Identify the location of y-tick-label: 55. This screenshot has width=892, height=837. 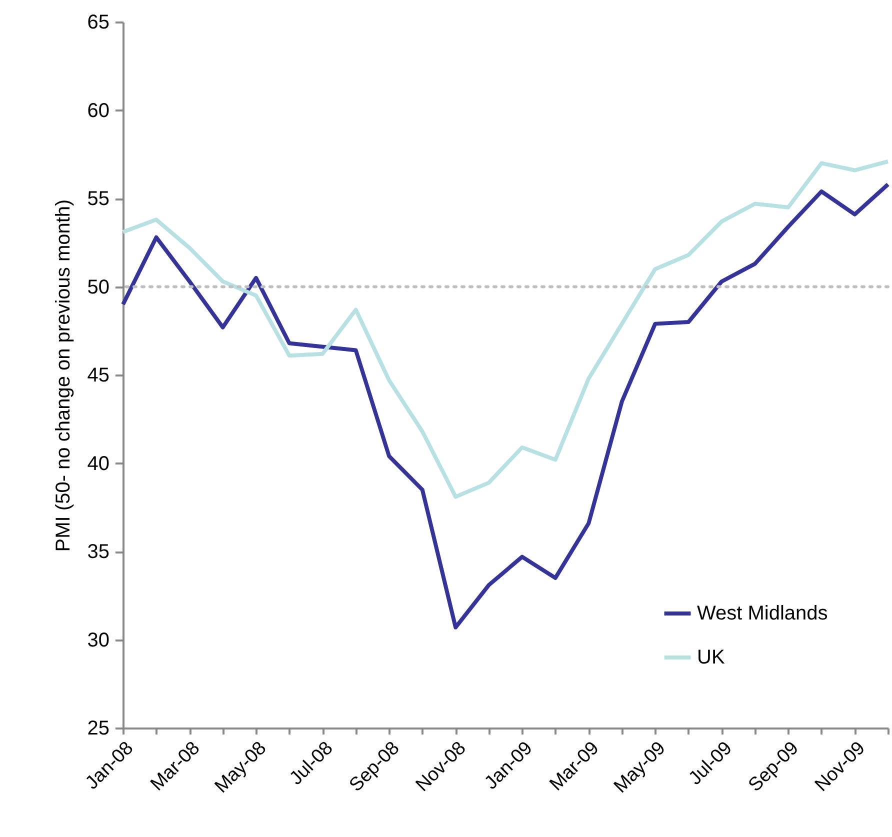
(98, 199).